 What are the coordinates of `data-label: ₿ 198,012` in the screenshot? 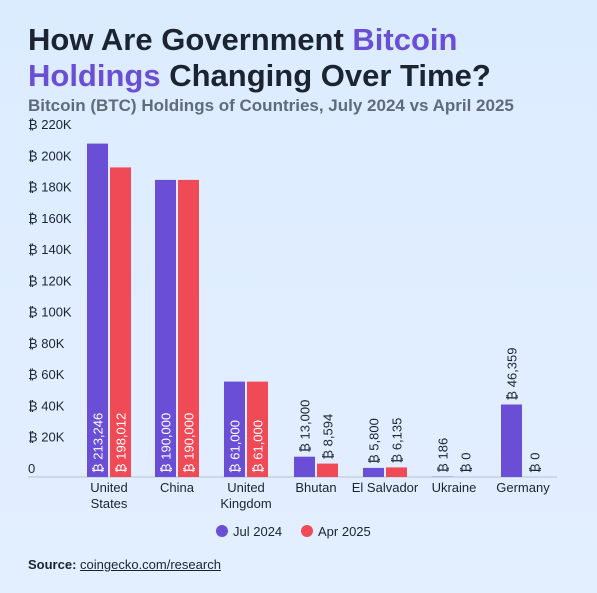 It's located at (121, 443).